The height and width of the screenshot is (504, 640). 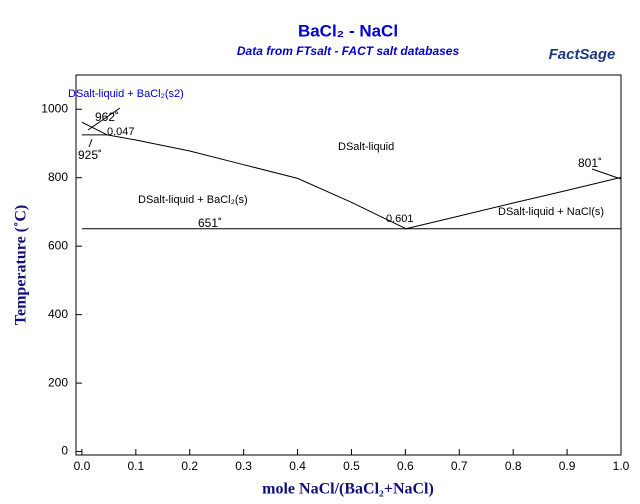 What do you see at coordinates (567, 466) in the screenshot?
I see `x-tick-label: 0.9` at bounding box center [567, 466].